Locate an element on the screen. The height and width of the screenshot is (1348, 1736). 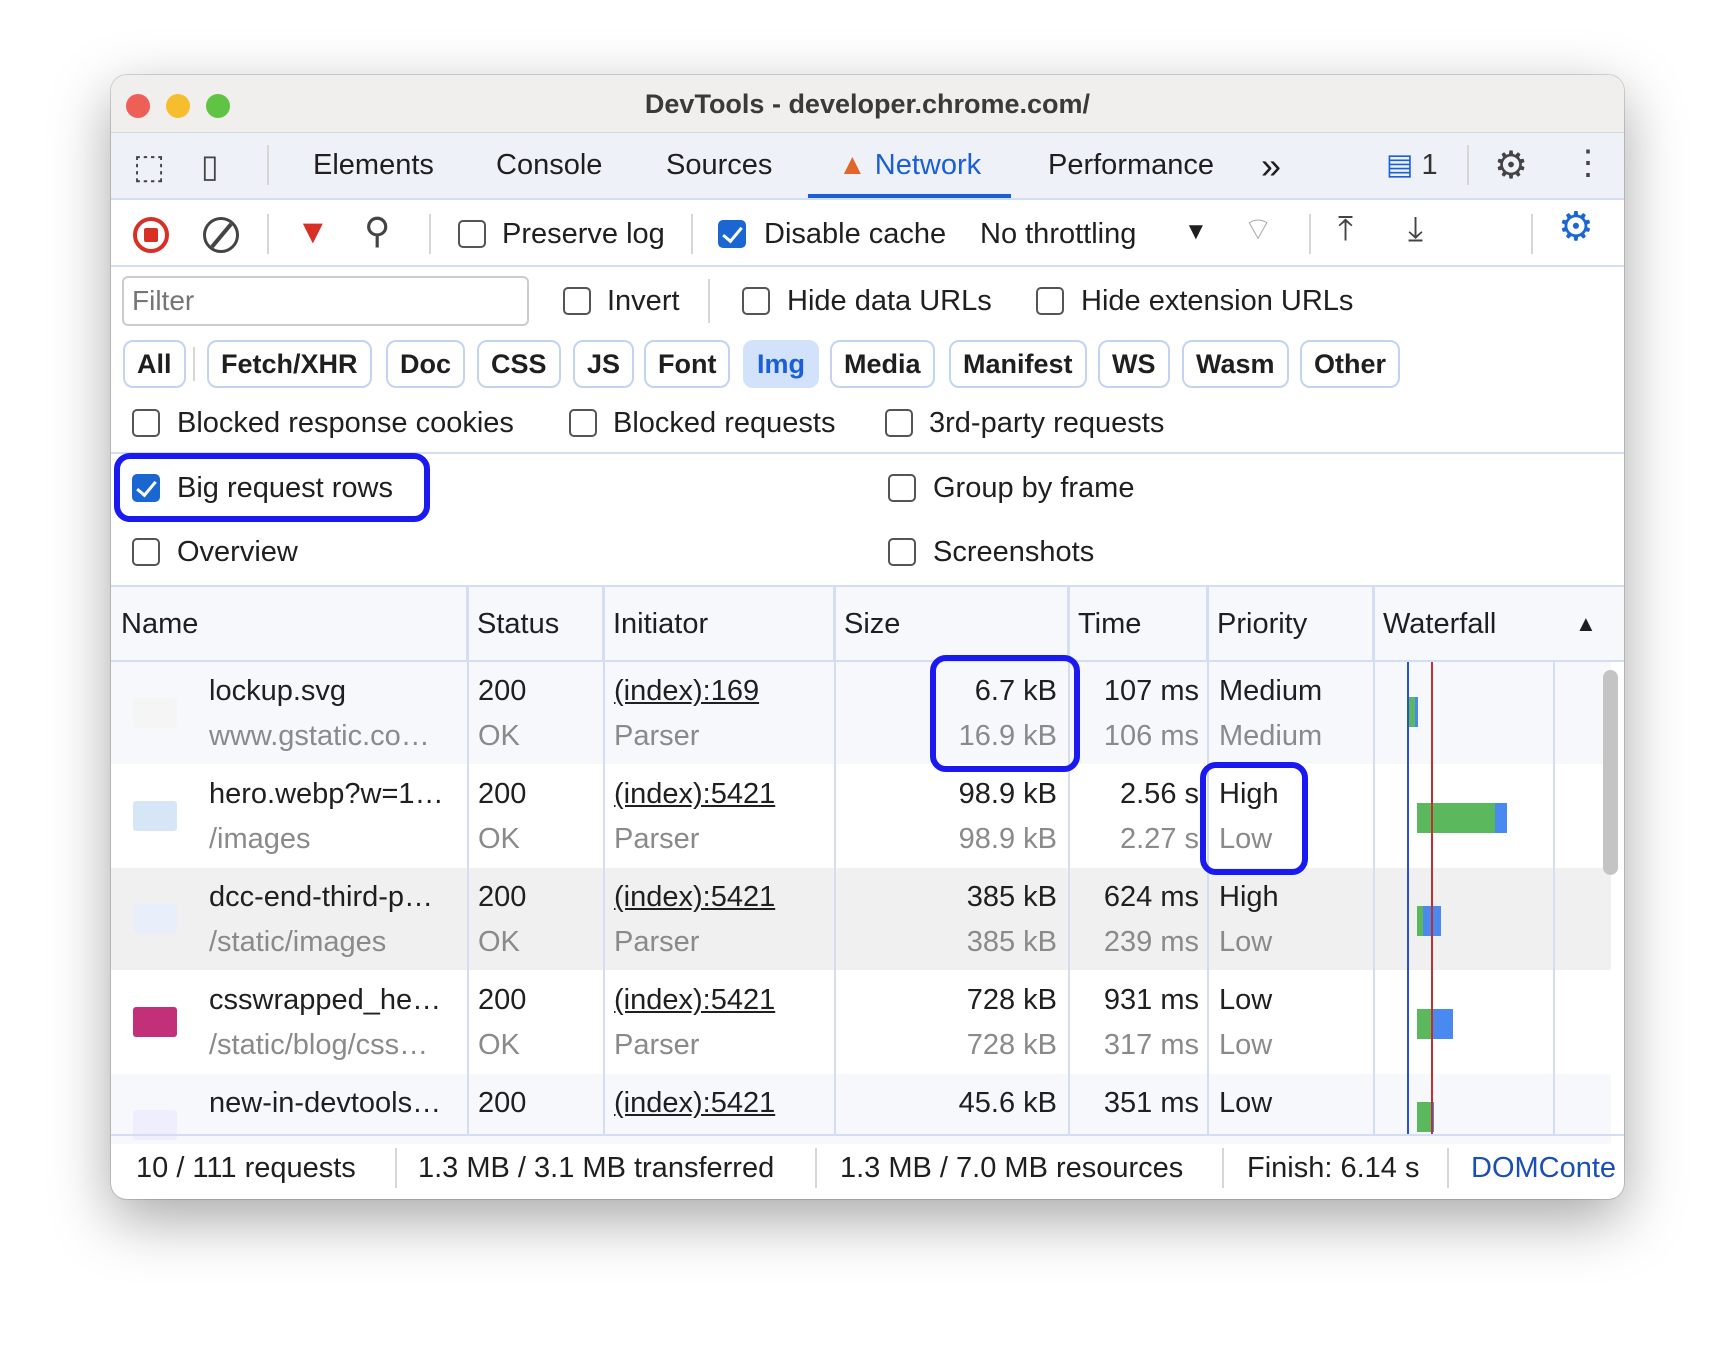
disable-cache-checkbox is located at coordinates (732, 234).